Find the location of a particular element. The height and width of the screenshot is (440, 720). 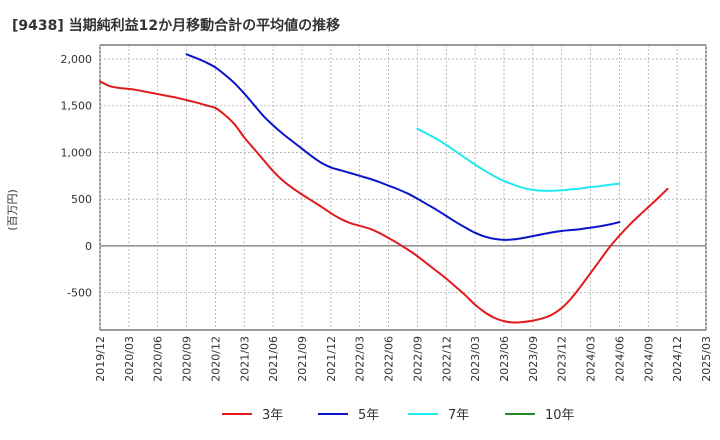

y-tick-label: 0 is located at coordinates (88, 246).